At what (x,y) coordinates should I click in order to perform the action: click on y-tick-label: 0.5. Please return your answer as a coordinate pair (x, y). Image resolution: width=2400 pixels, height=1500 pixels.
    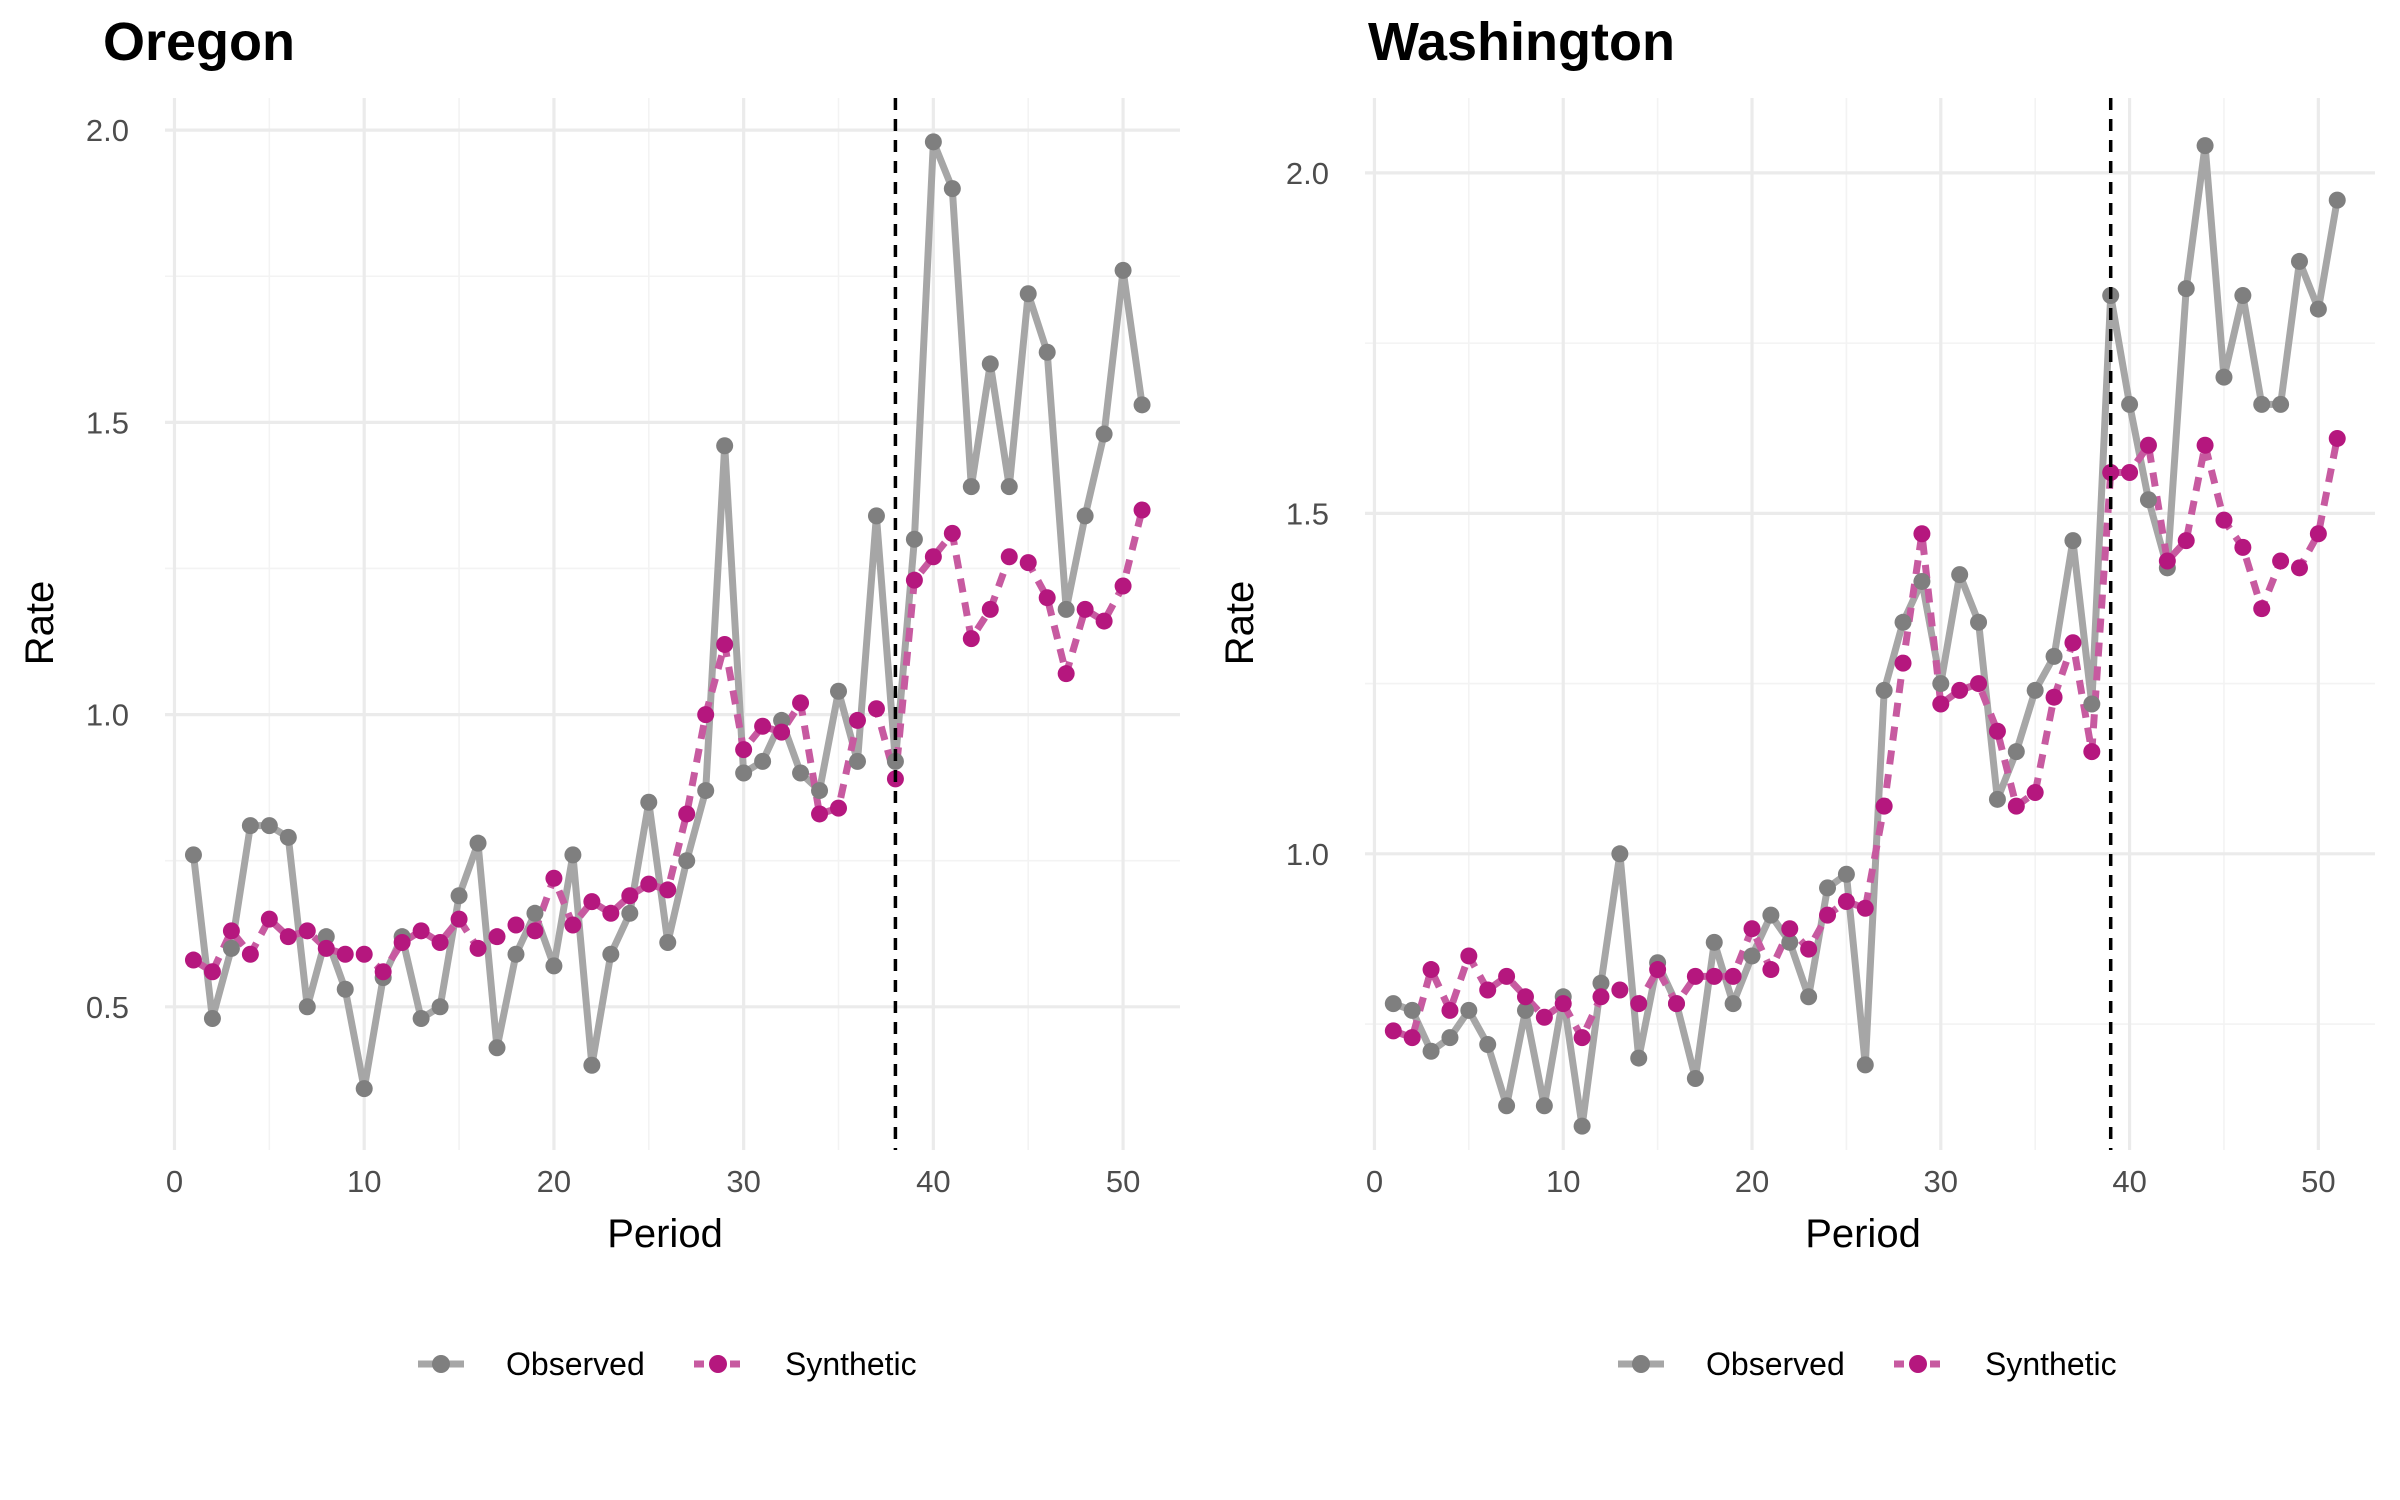
    Looking at the image, I should click on (107, 1007).